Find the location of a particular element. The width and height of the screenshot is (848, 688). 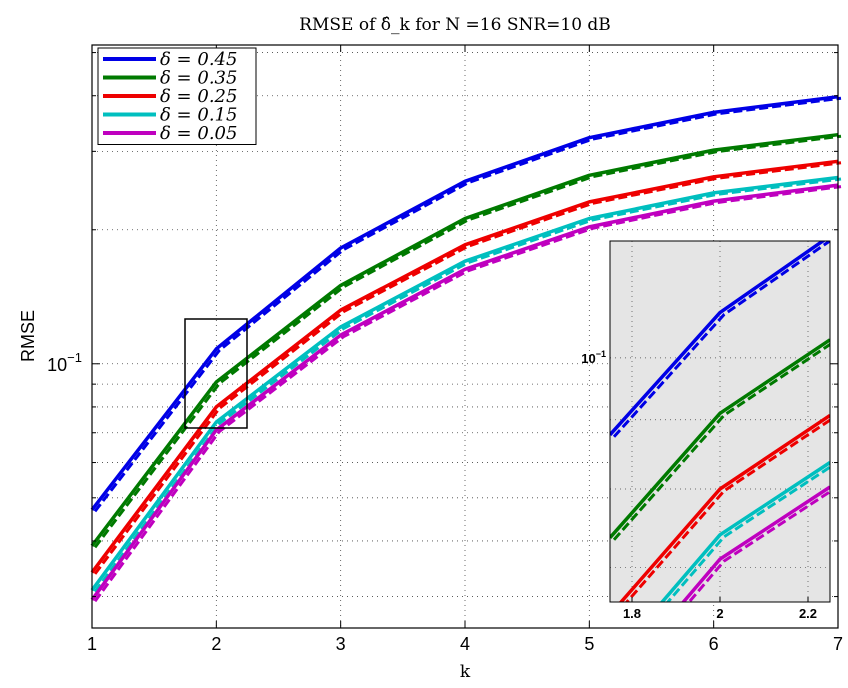

inset-y-tick-label: 10−1 is located at coordinates (593, 357).